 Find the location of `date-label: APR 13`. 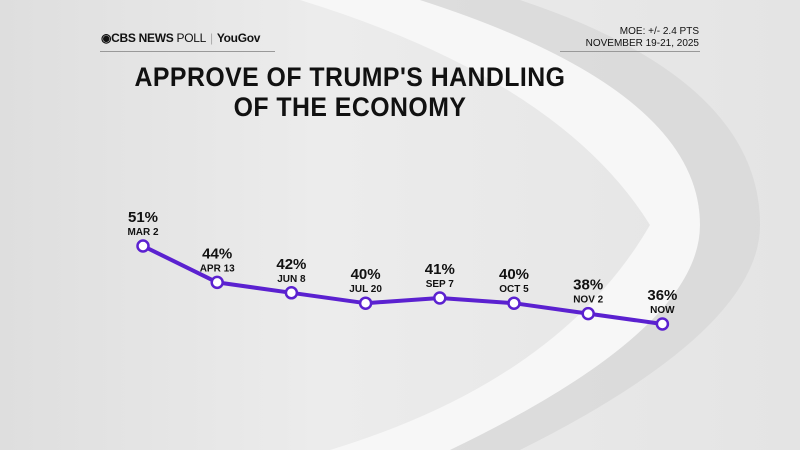

date-label: APR 13 is located at coordinates (217, 268).